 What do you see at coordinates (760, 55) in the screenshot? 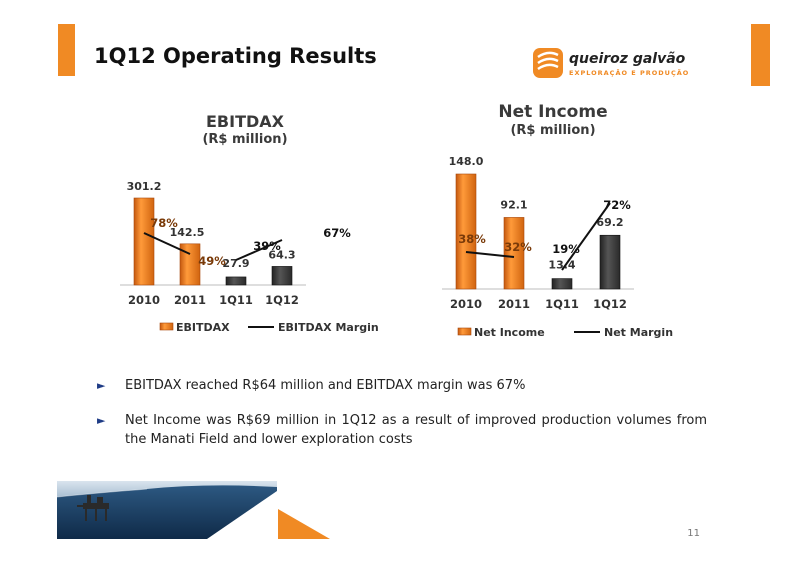
I see `logo-accent-bar` at bounding box center [760, 55].